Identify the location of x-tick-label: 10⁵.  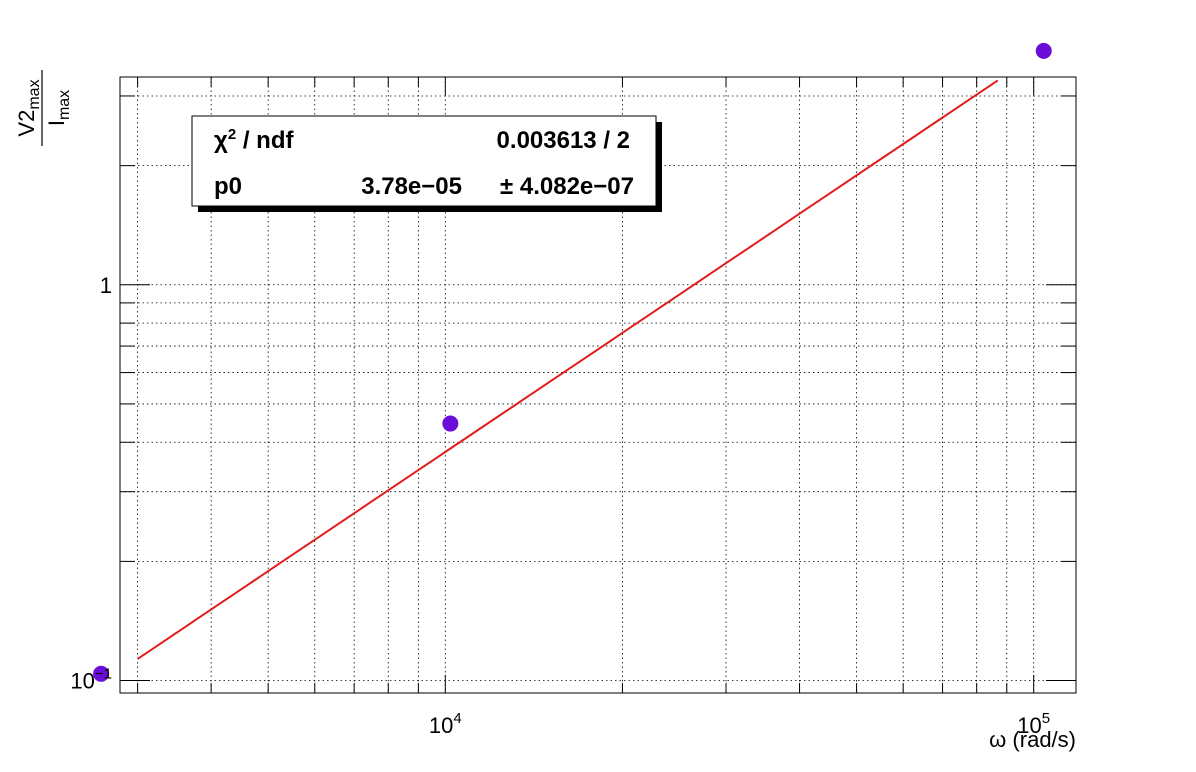
(1033, 724).